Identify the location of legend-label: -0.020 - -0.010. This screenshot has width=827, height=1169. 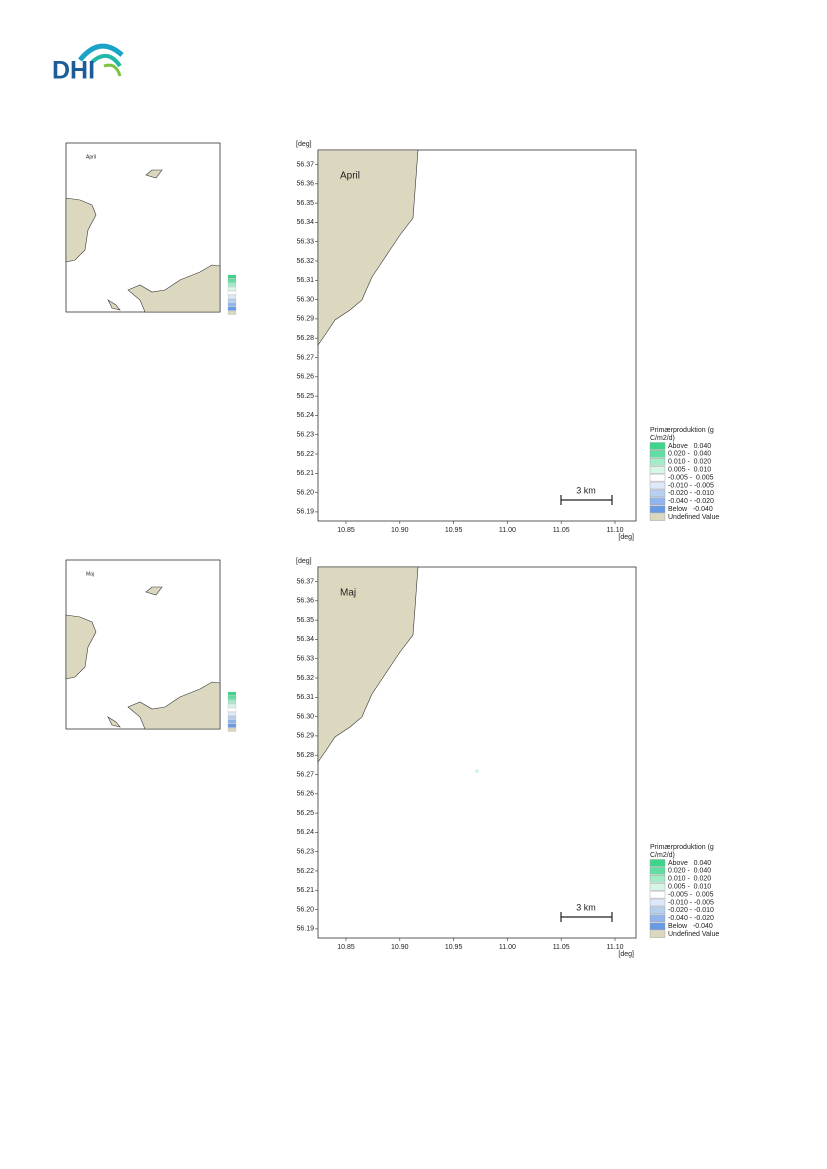
(691, 493).